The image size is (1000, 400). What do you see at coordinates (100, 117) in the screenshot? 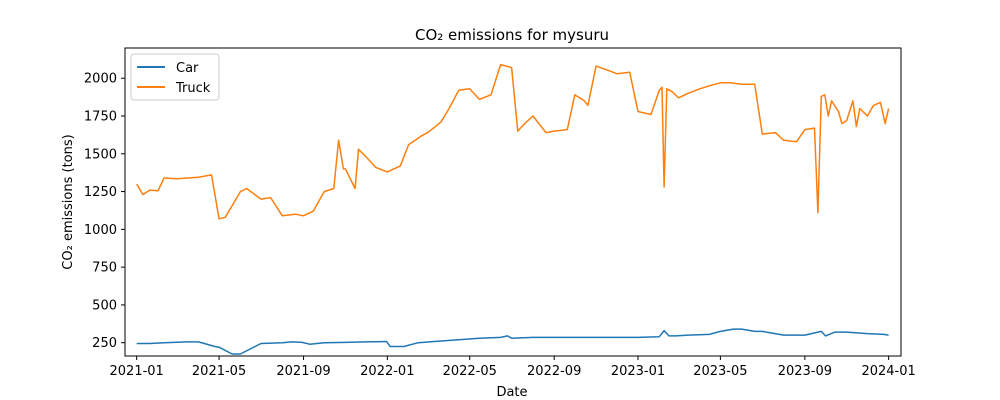
I see `y-tick-label: 1750` at bounding box center [100, 117].